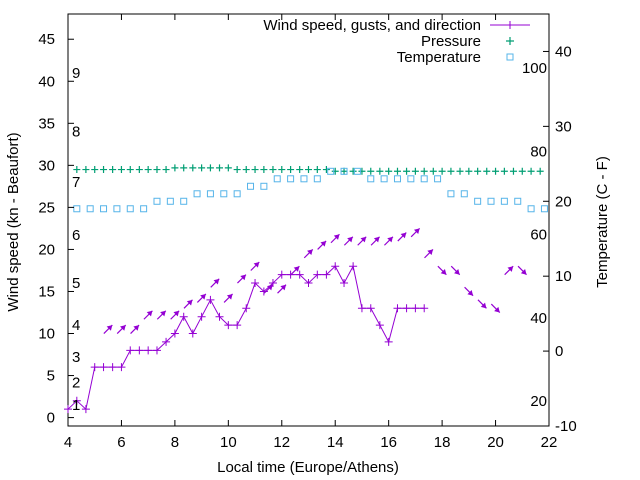  I want to click on y-tick-label: 40, so click(46, 81).